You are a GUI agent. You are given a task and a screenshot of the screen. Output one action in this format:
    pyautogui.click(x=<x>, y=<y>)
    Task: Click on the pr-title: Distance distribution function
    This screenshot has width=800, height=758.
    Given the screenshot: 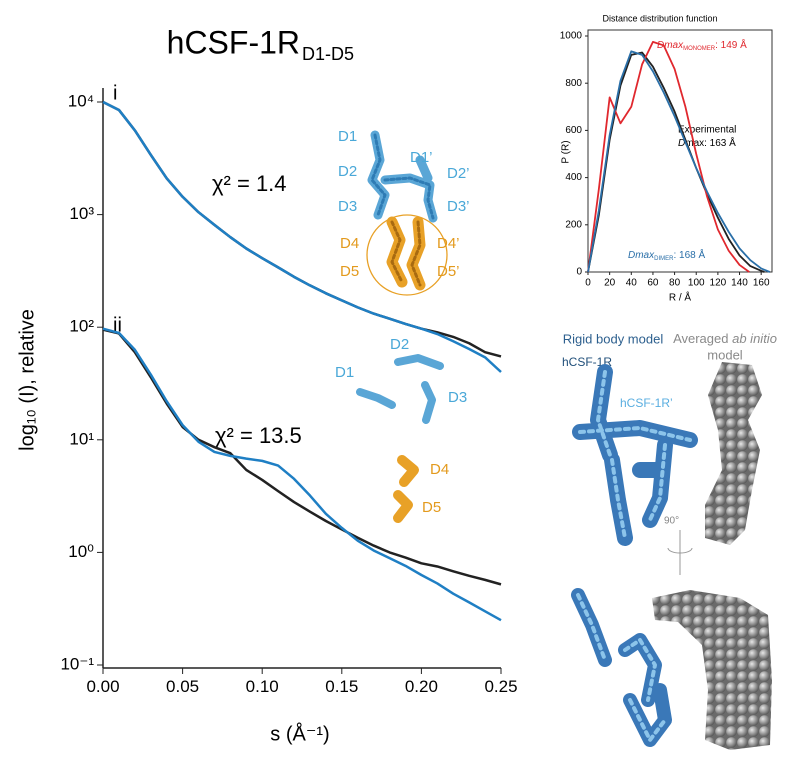 What is the action you would take?
    pyautogui.click(x=659, y=18)
    